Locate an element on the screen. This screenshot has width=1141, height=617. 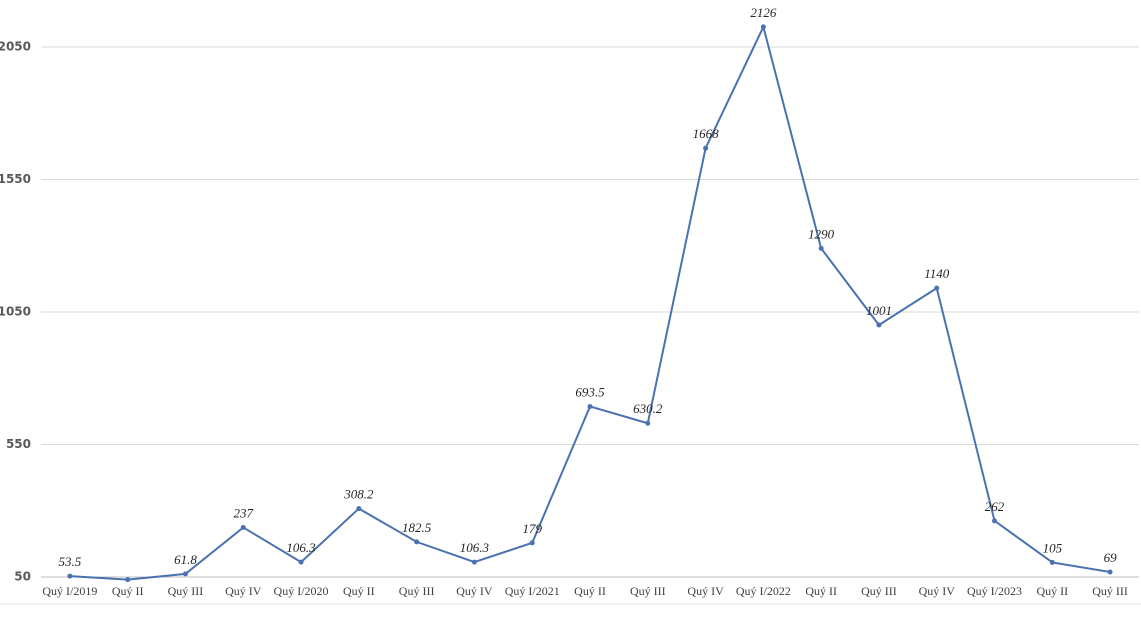
y-tick-label: 1050 is located at coordinates (15, 312).